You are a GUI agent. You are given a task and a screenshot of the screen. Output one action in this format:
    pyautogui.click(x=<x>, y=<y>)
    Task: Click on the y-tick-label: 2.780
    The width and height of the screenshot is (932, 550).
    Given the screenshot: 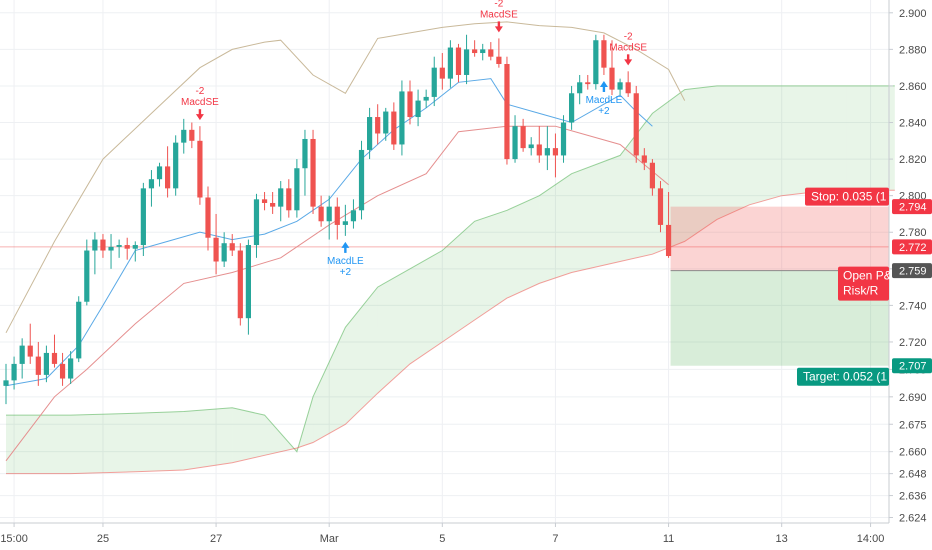 What is the action you would take?
    pyautogui.click(x=913, y=233)
    